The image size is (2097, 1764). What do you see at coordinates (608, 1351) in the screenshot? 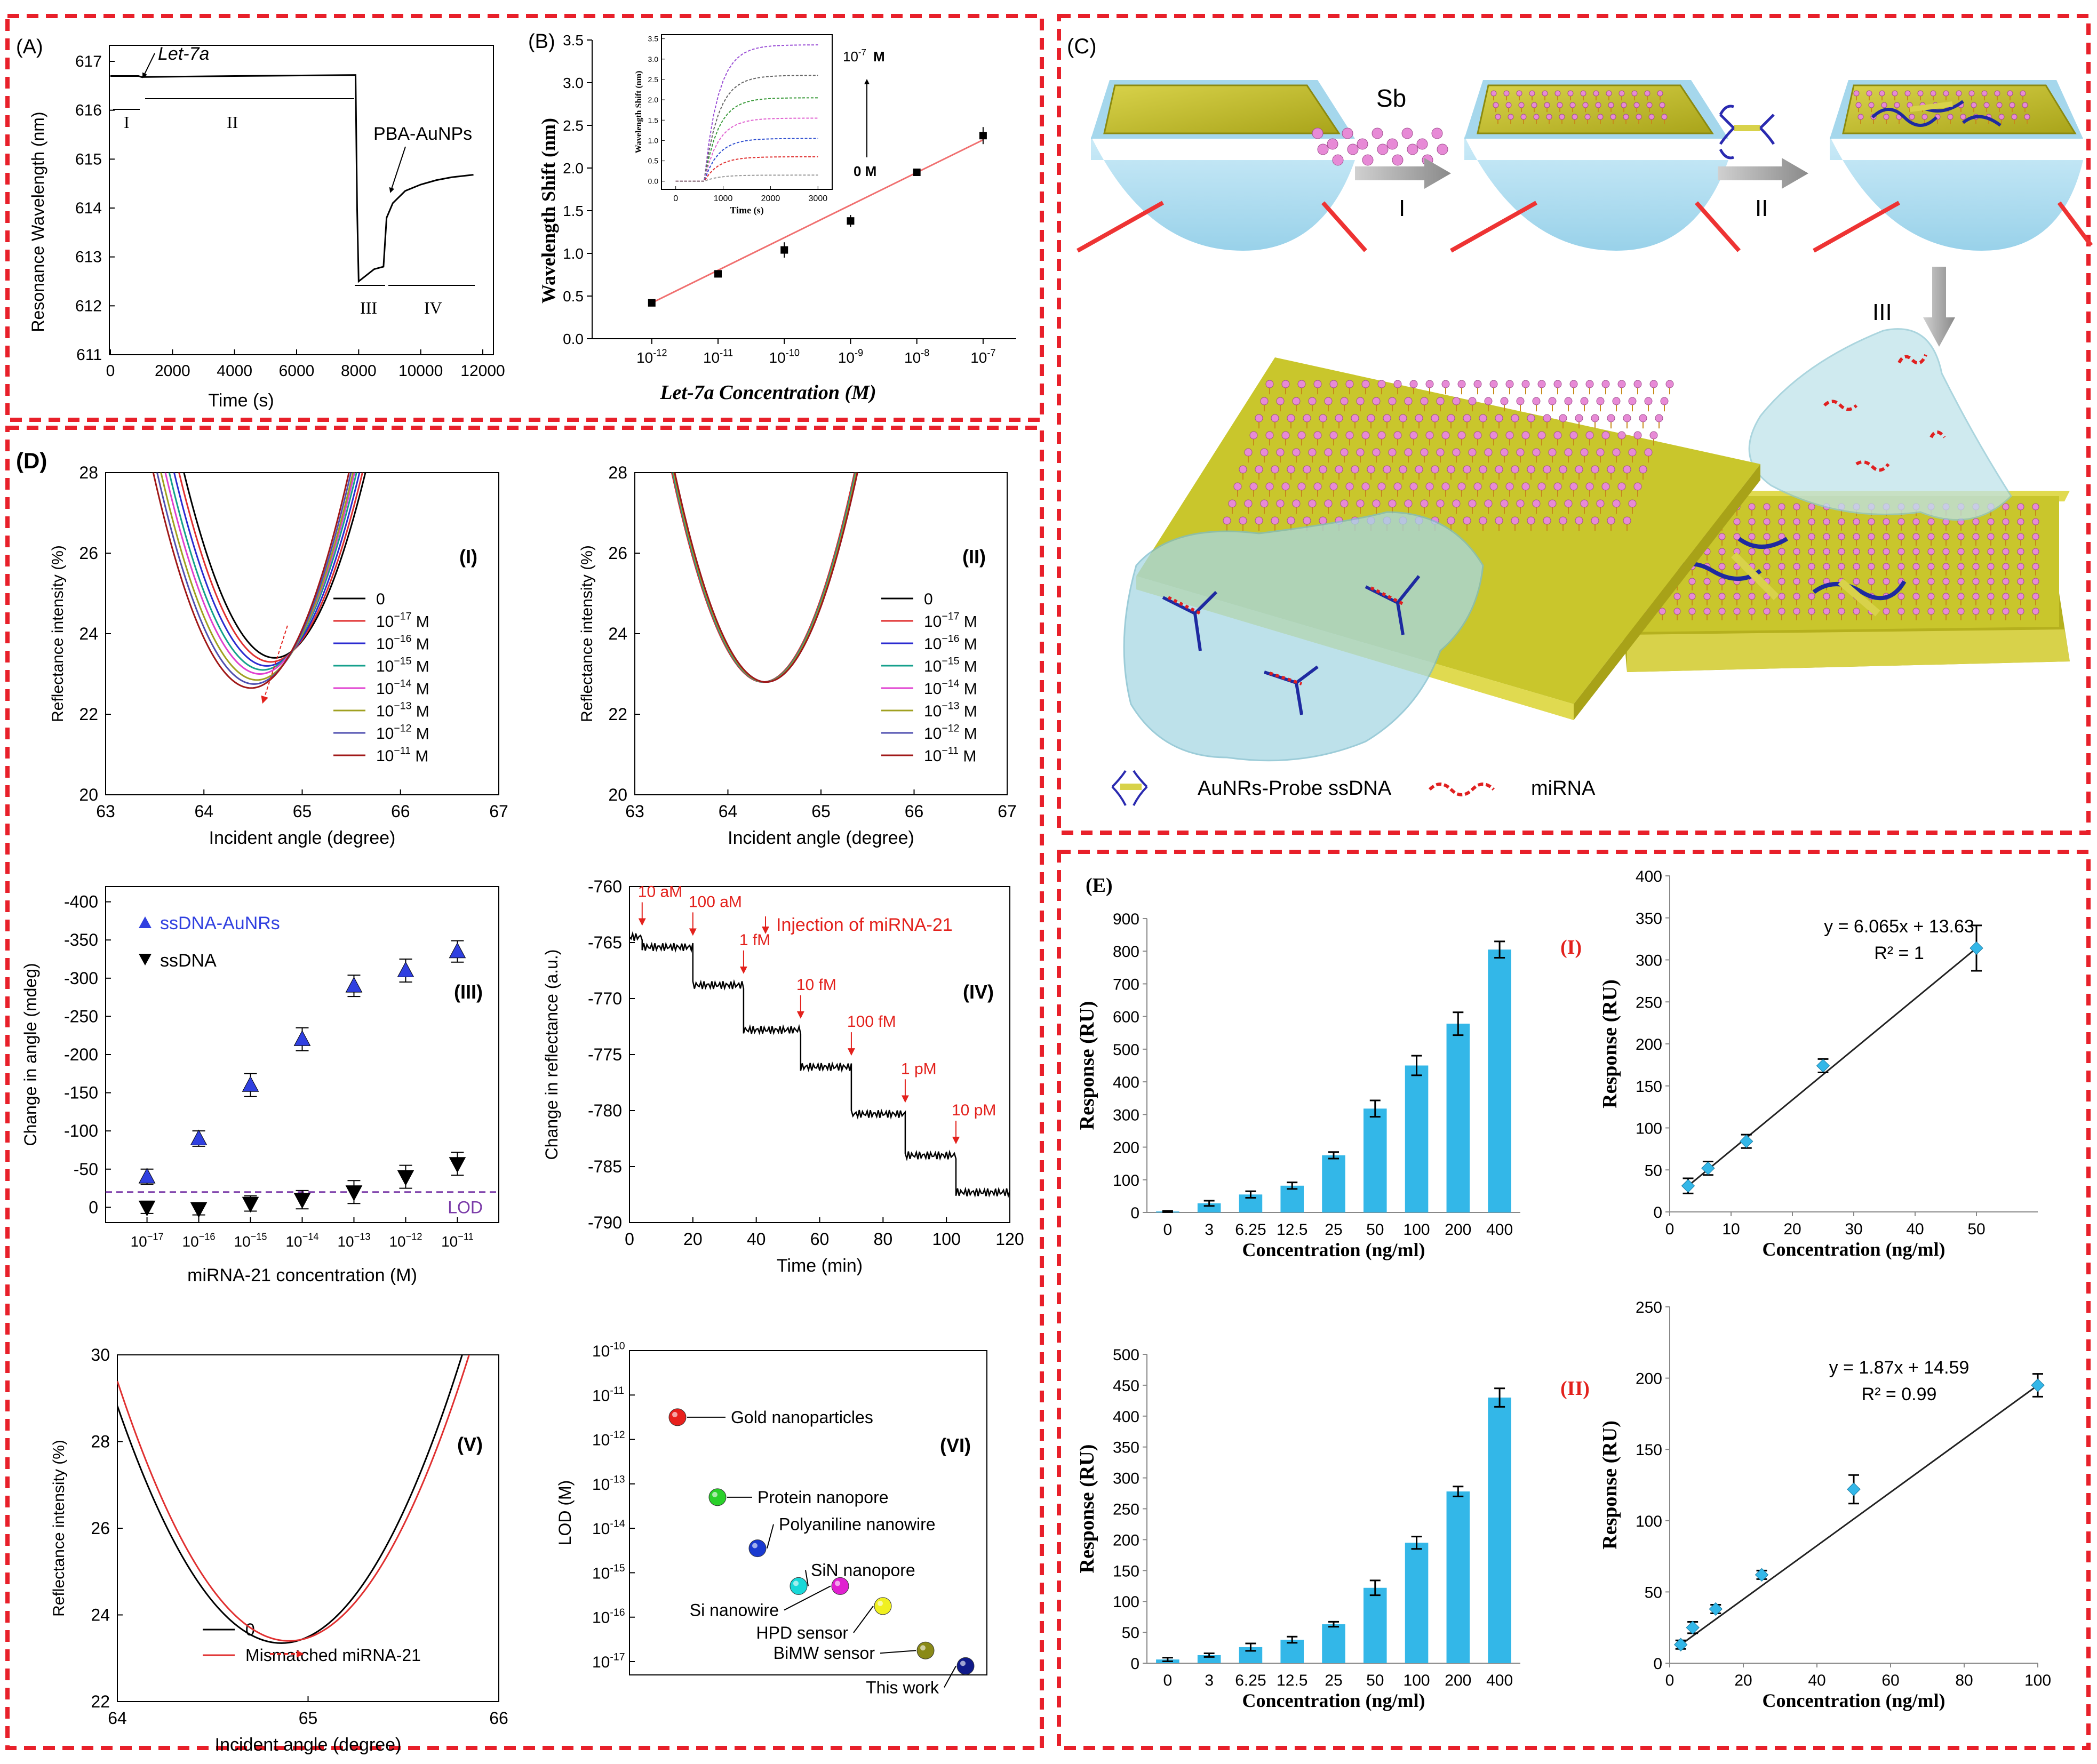
I see `y-tick-label: 10-10` at bounding box center [608, 1351].